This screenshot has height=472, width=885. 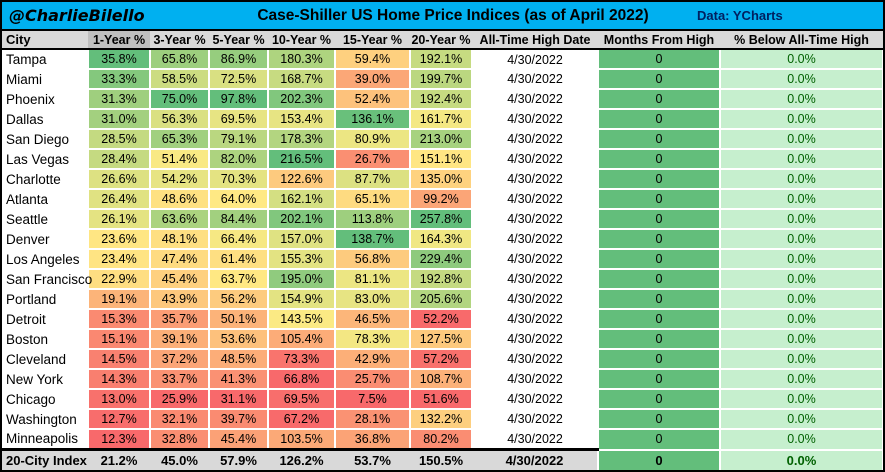 I want to click on return-cell: 54.2%, so click(x=179, y=179).